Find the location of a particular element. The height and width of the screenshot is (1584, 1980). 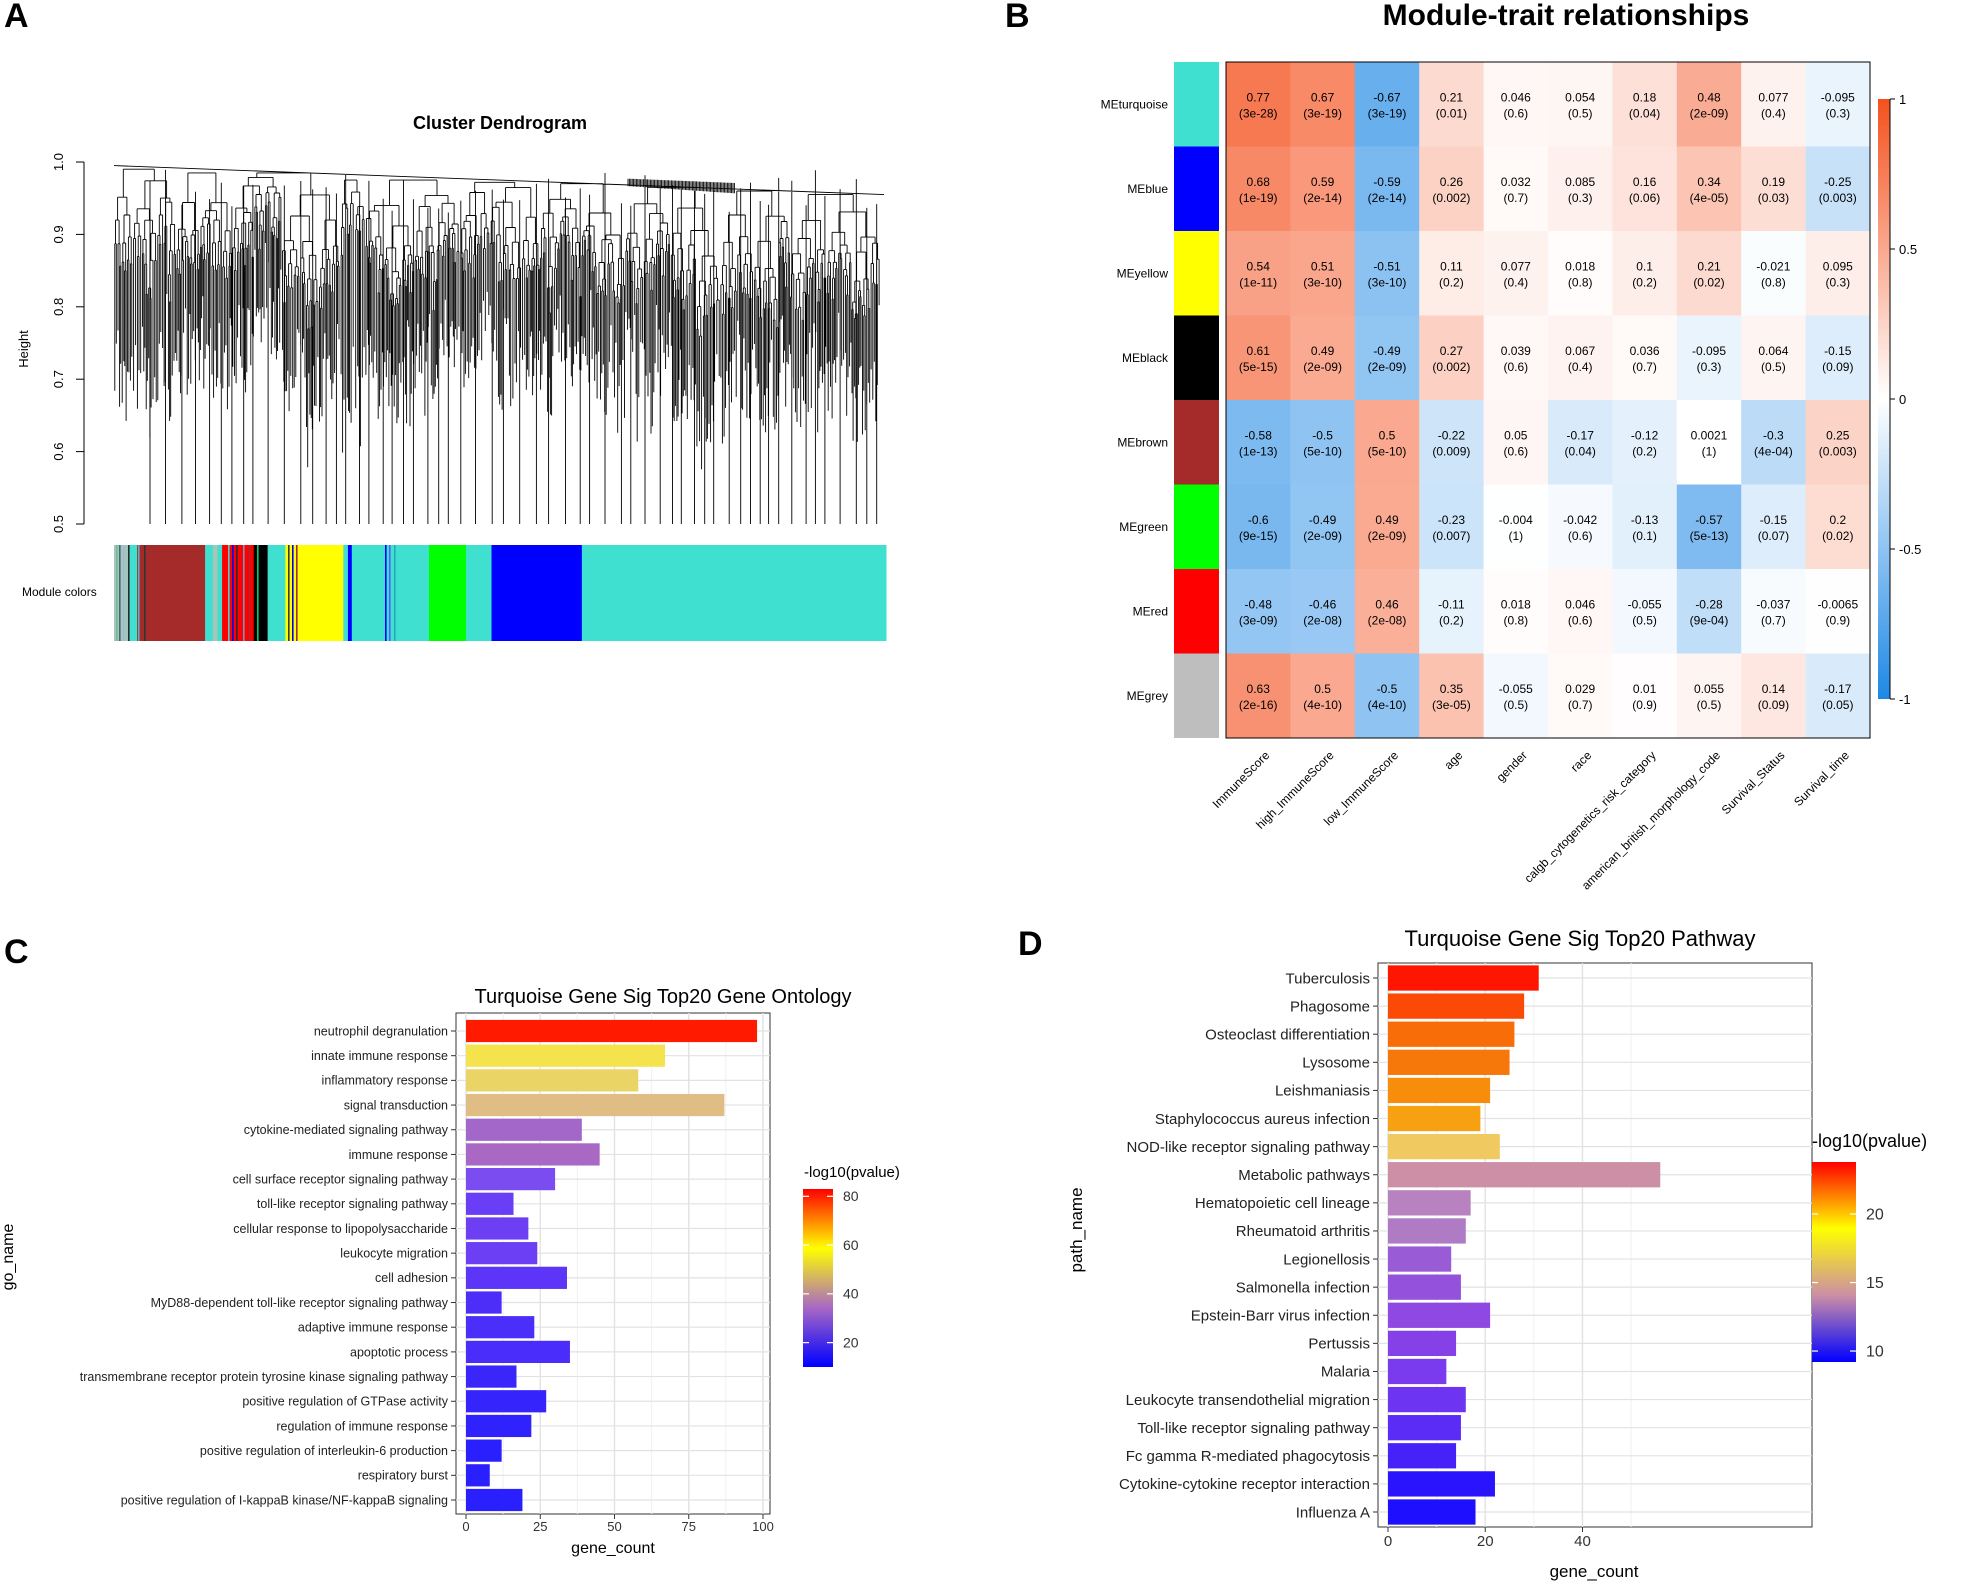

go-legend-gradient is located at coordinates (818, 1278).